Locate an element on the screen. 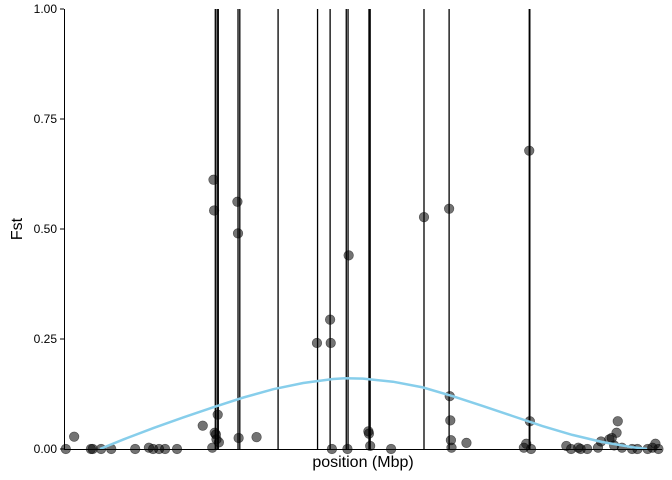 The image size is (672, 480). smooth-curve is located at coordinates (373, 413).